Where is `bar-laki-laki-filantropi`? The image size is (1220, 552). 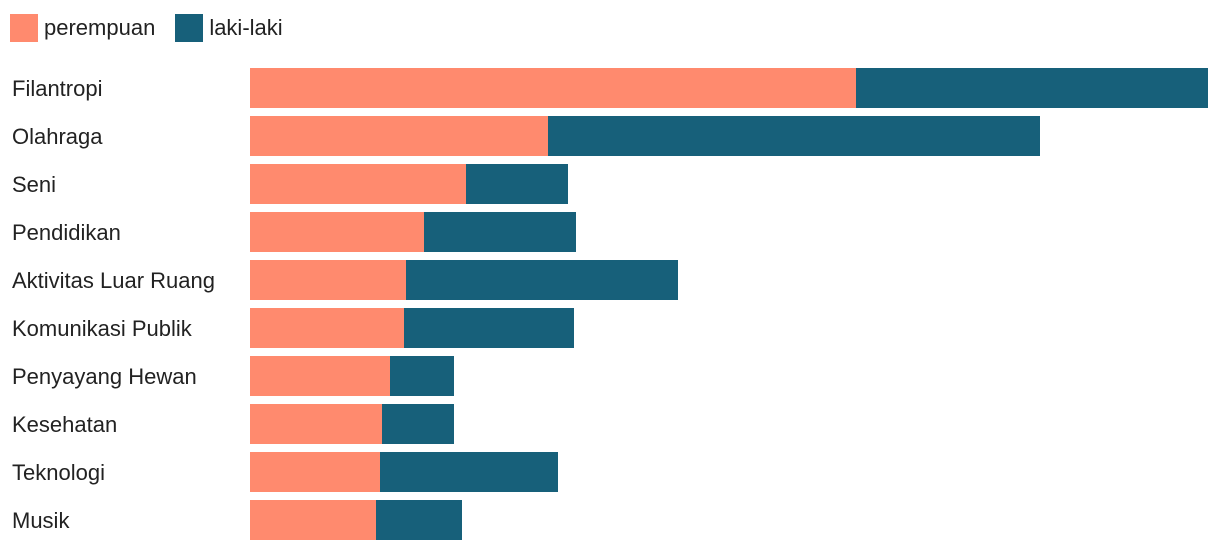
bar-laki-laki-filantropi is located at coordinates (1032, 88).